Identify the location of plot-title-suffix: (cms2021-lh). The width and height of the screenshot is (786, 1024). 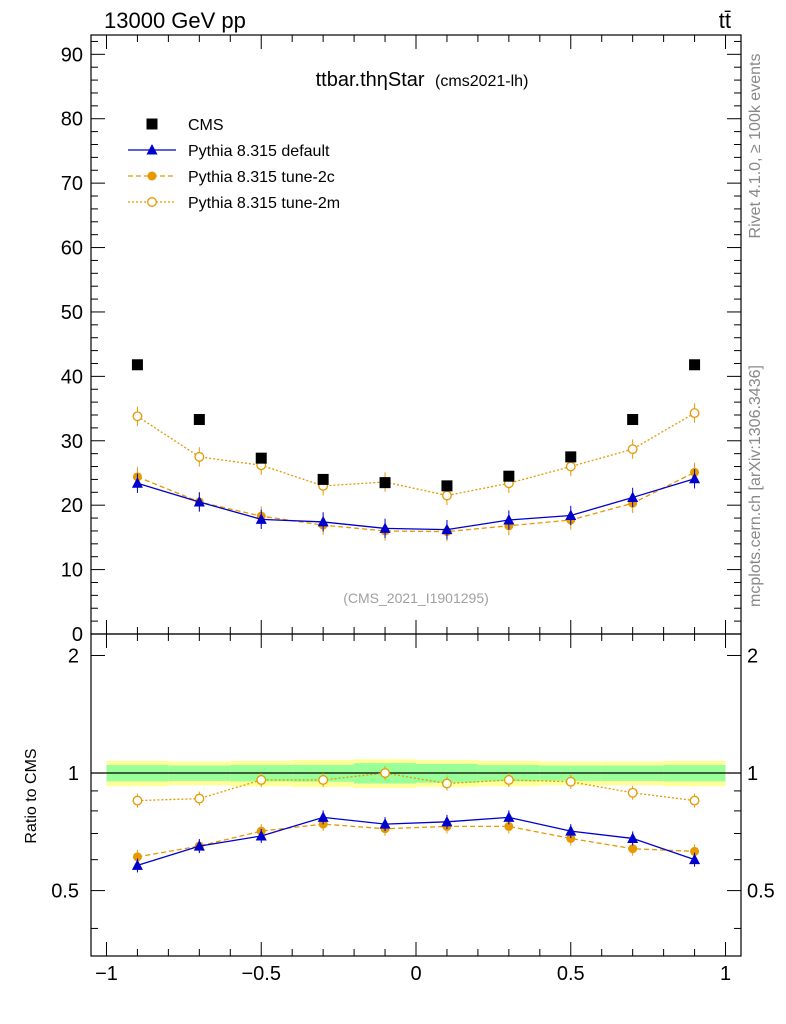
(481, 81).